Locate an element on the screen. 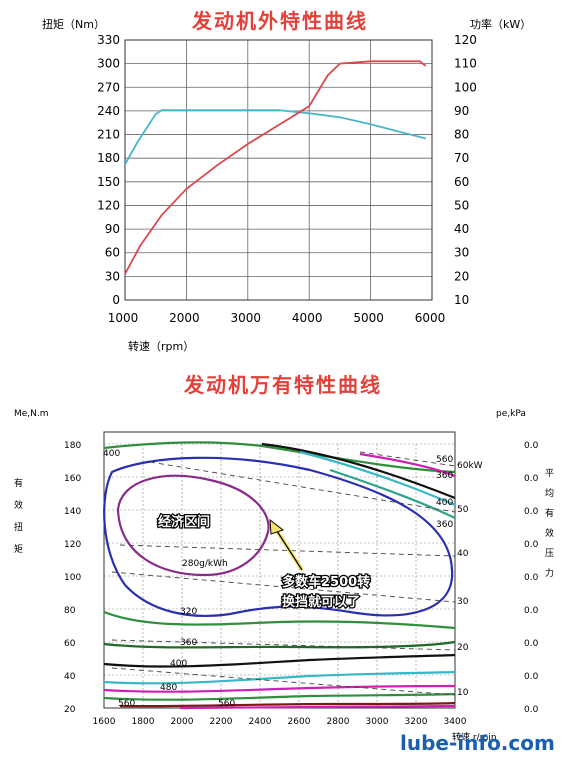  y-right-tick-label: 110 is located at coordinates (465, 64).